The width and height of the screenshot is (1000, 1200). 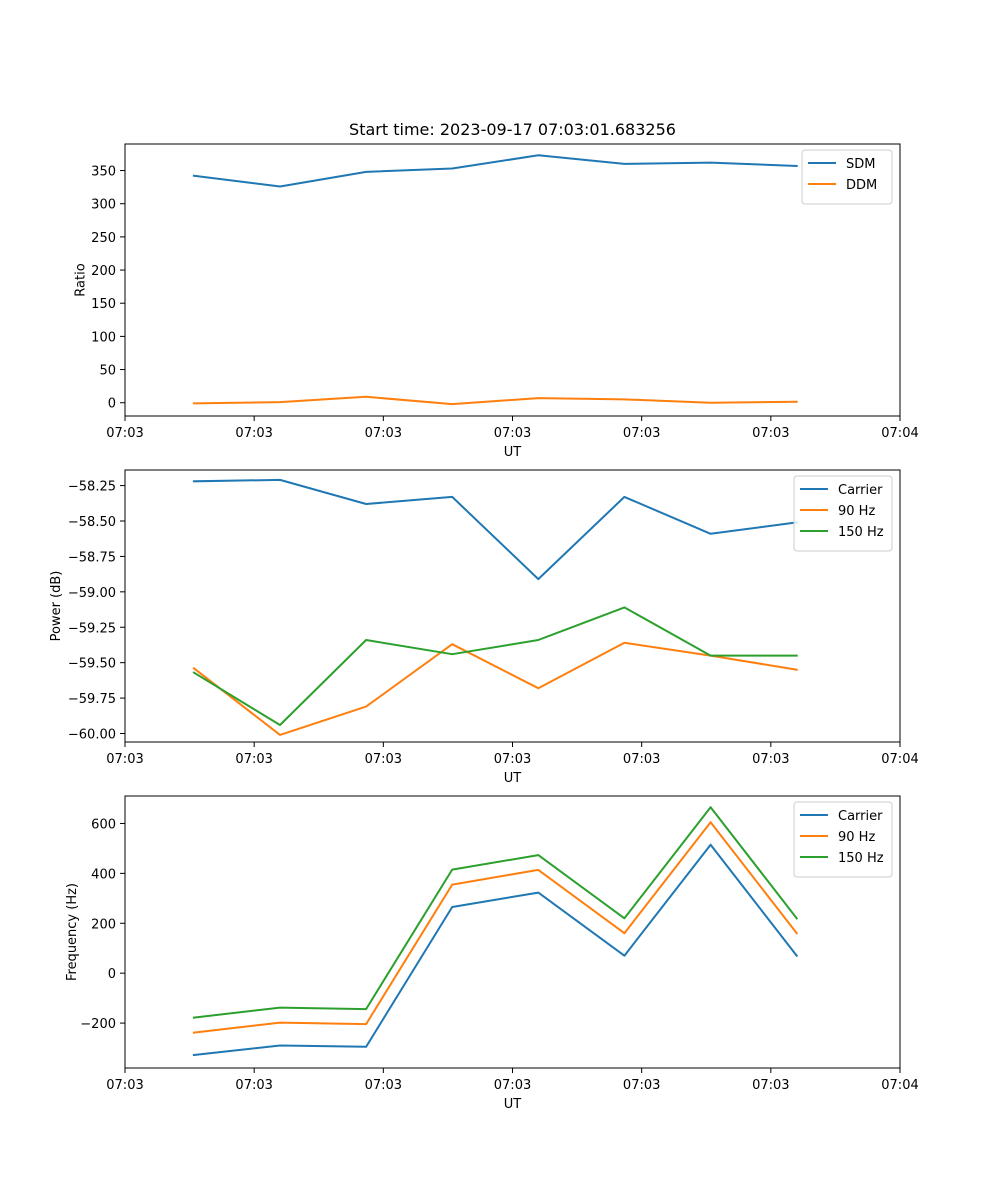 What do you see at coordinates (80, 279) in the screenshot?
I see `y-axis-label: Ratio` at bounding box center [80, 279].